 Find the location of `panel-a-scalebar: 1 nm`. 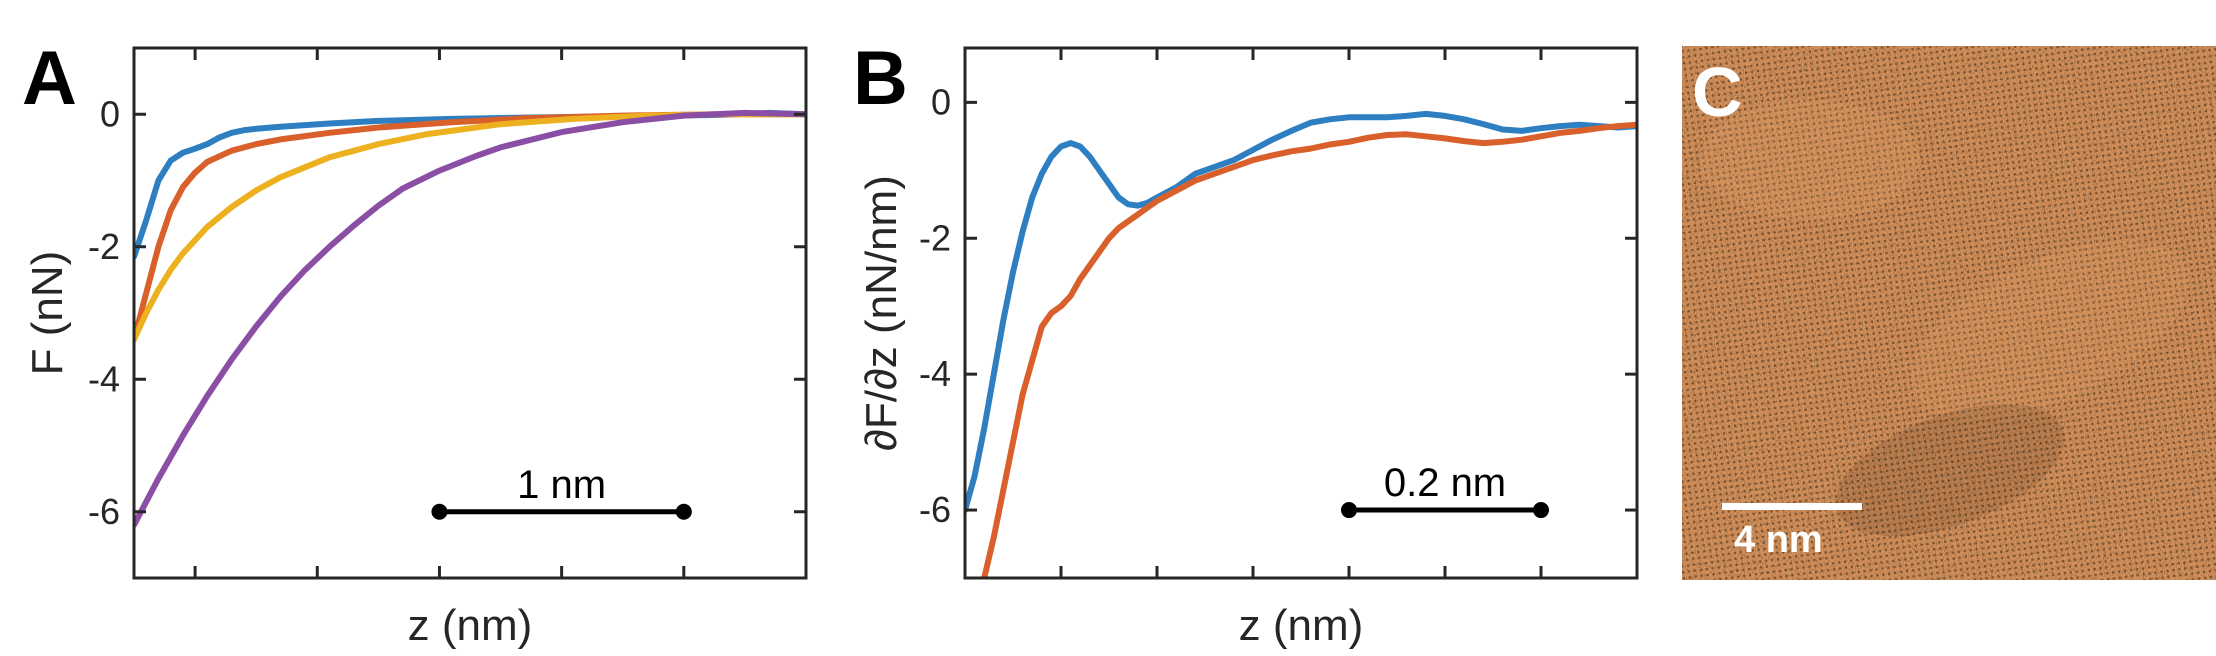

panel-a-scalebar: 1 nm is located at coordinates (561, 491).